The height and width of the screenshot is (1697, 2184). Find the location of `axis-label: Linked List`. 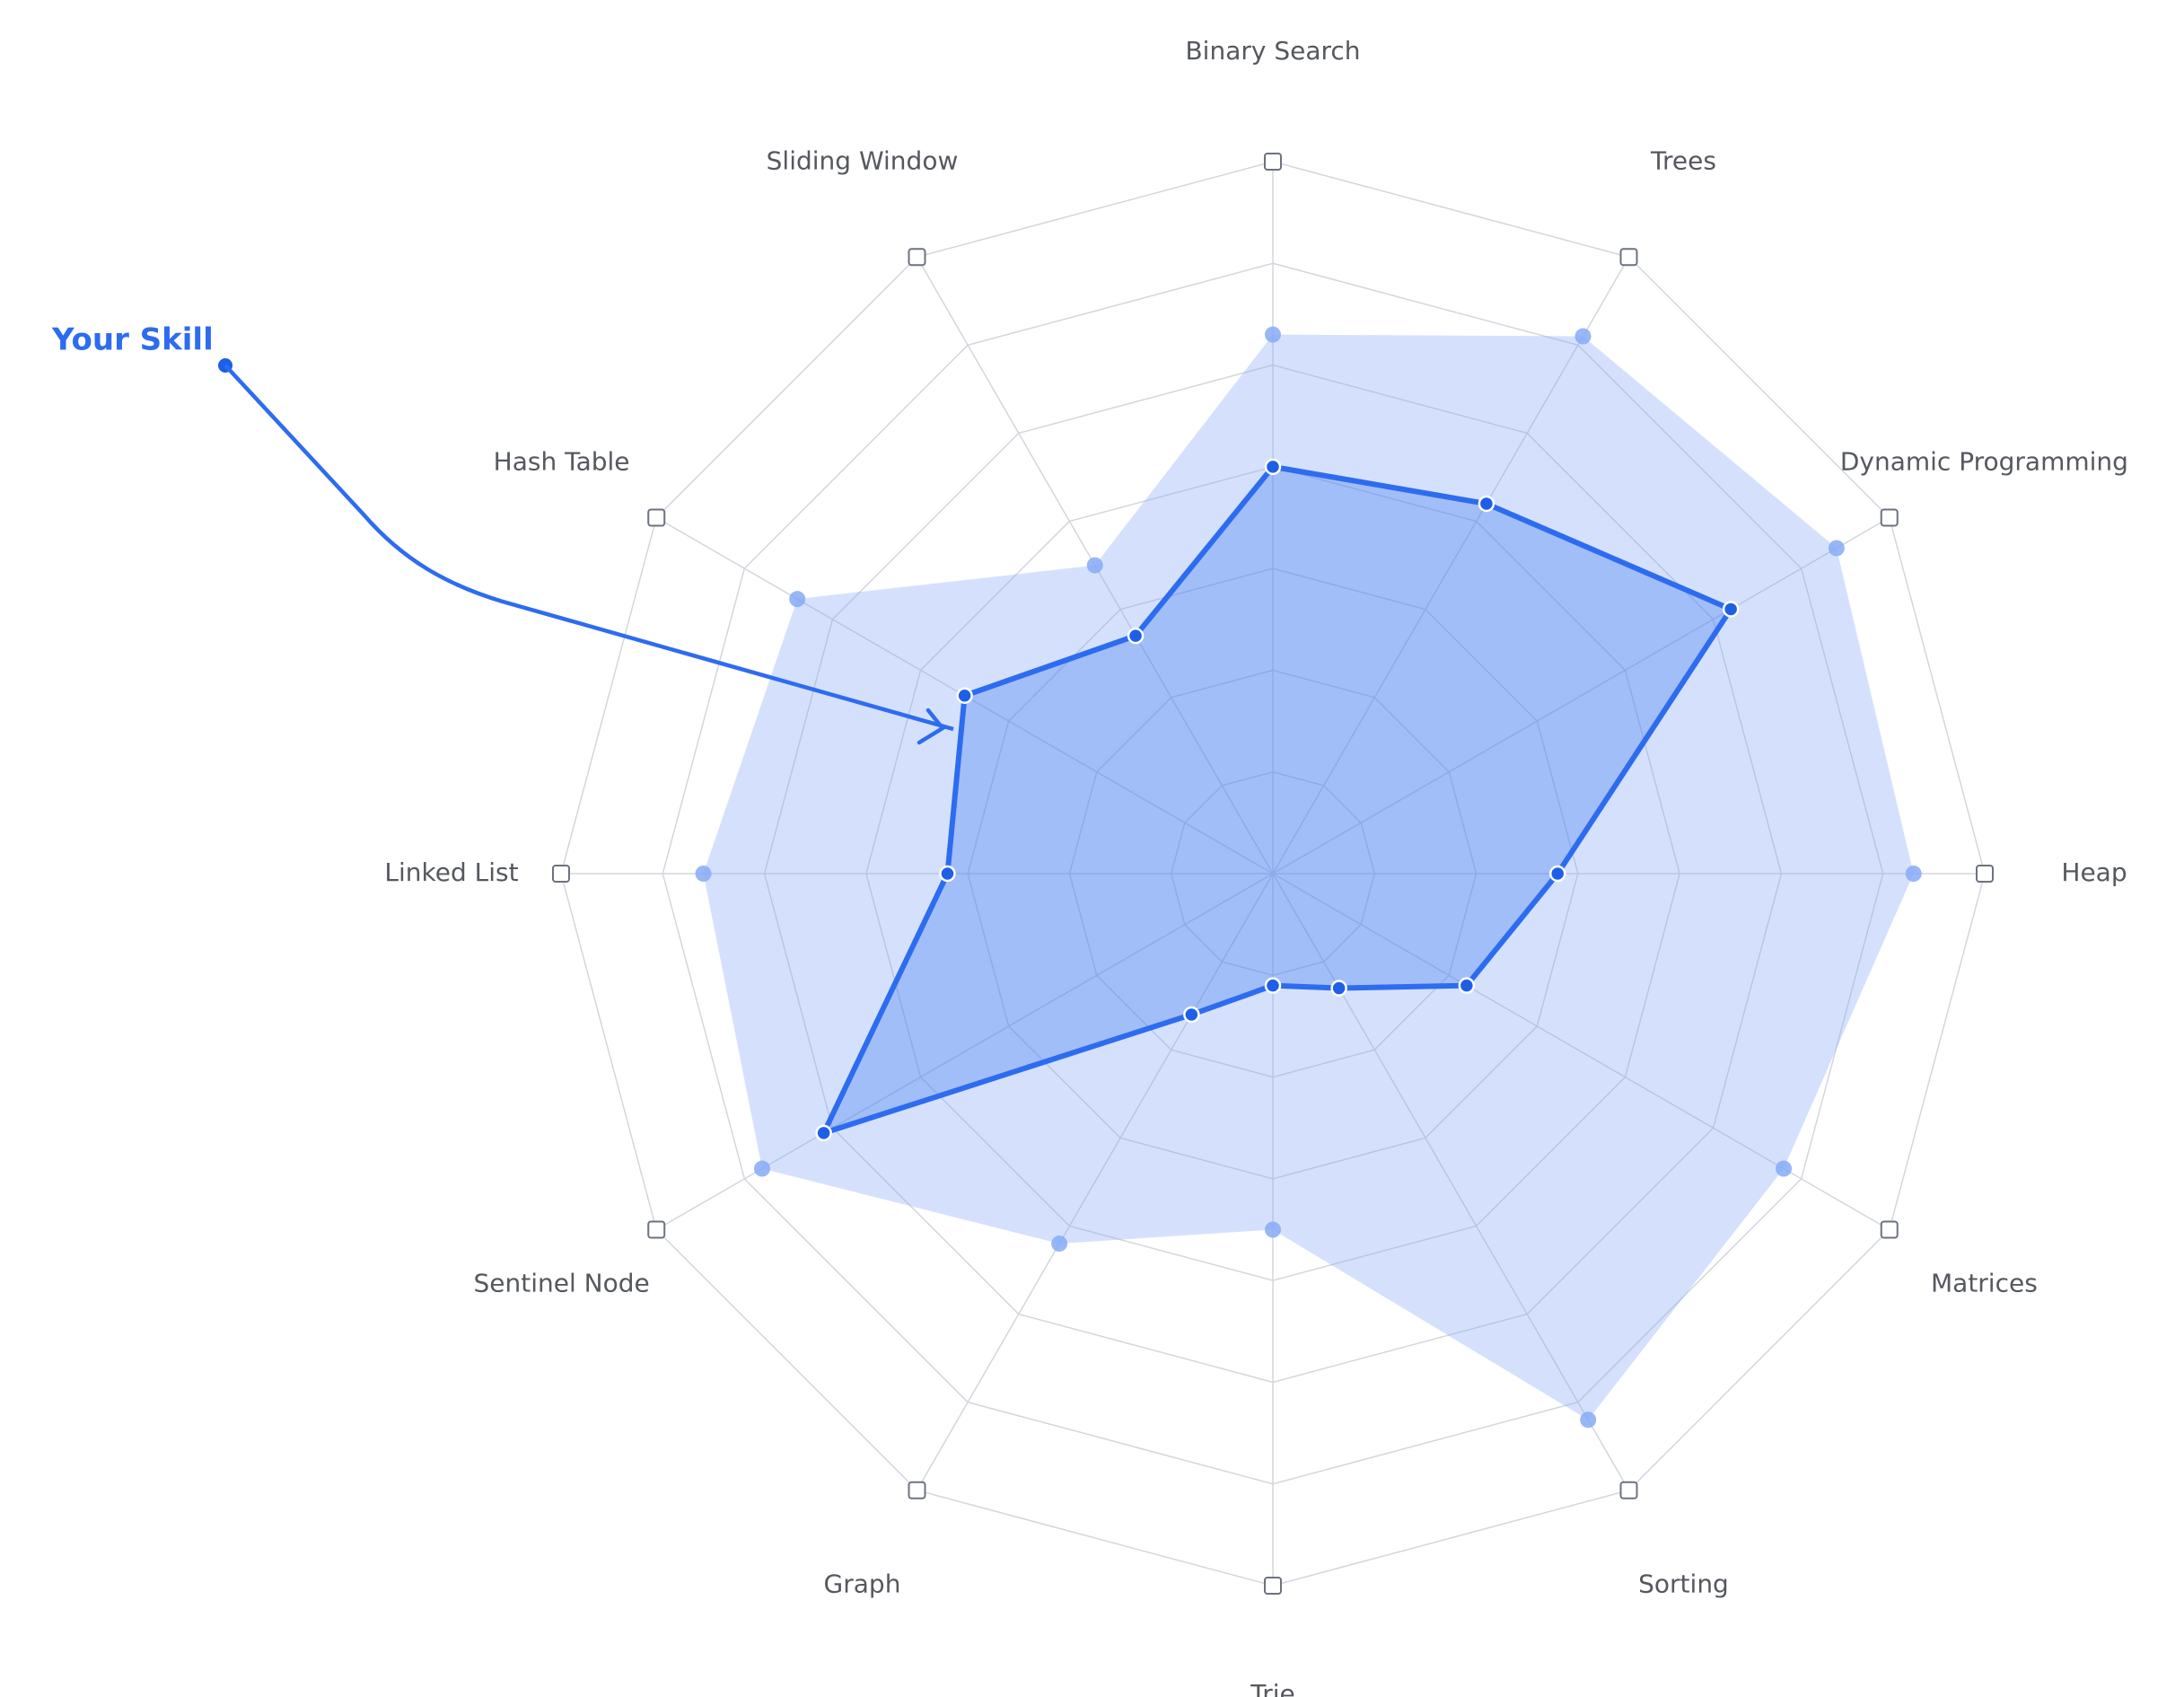

axis-label: Linked List is located at coordinates (451, 872).